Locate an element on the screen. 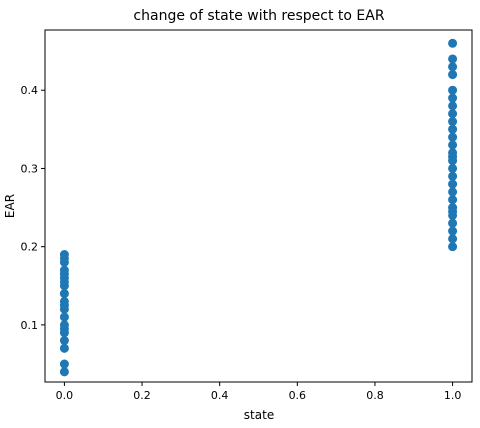  y-tick-label: 0.4 is located at coordinates (30, 90).